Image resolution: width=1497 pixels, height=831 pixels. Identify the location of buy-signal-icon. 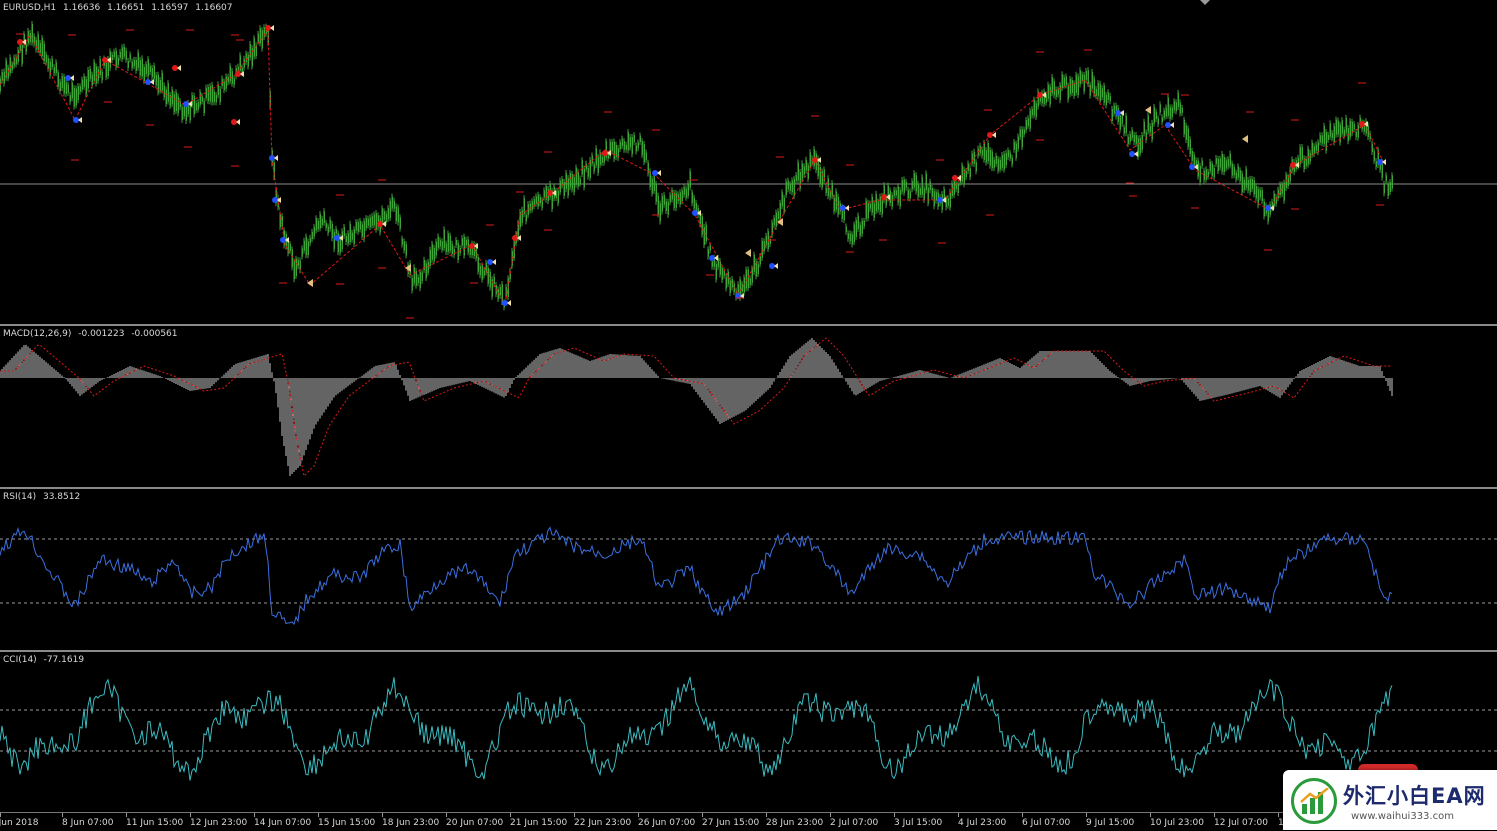
(1268, 208).